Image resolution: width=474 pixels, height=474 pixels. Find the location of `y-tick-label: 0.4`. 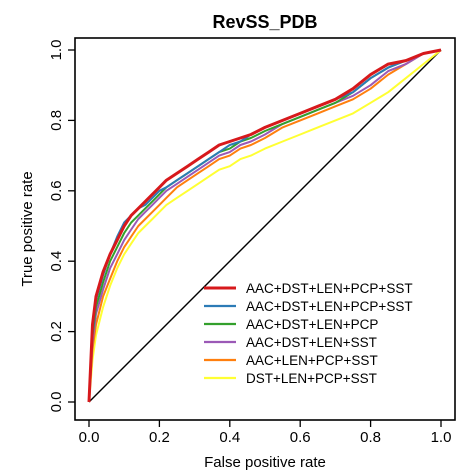

y-tick-label: 0.4 is located at coordinates (56, 261).